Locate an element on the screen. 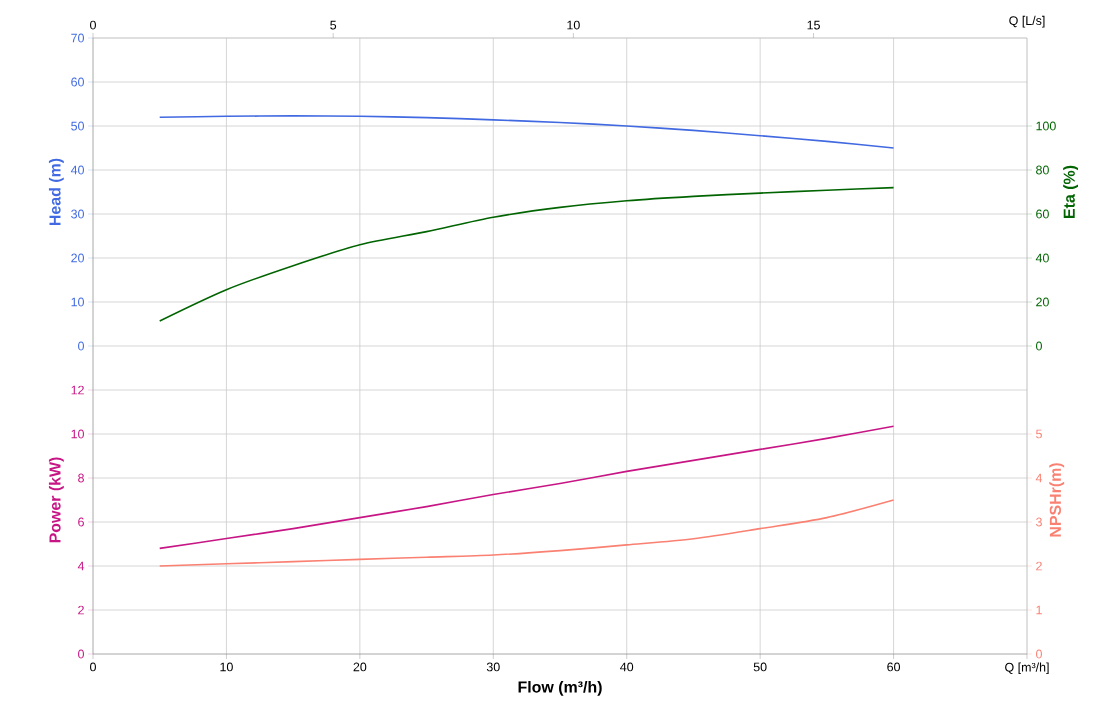 The image size is (1120, 718). y-tick-label: 2 is located at coordinates (81, 610).